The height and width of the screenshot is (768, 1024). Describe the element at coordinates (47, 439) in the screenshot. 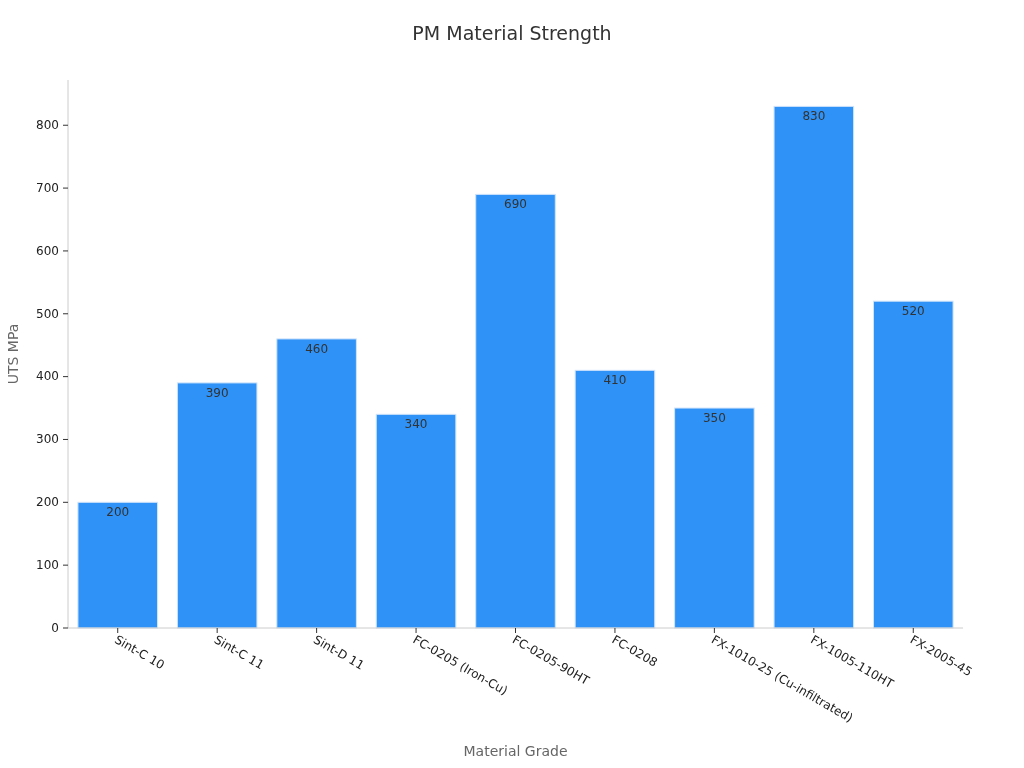

I see `y-tick-label: 300` at that location.